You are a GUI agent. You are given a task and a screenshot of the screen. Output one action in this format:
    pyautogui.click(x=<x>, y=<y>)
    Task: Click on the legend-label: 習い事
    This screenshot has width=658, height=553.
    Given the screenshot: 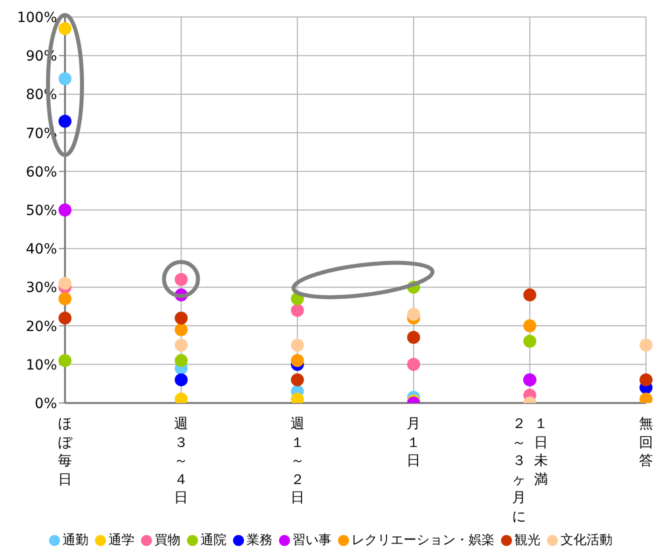 What is the action you would take?
    pyautogui.click(x=312, y=540)
    